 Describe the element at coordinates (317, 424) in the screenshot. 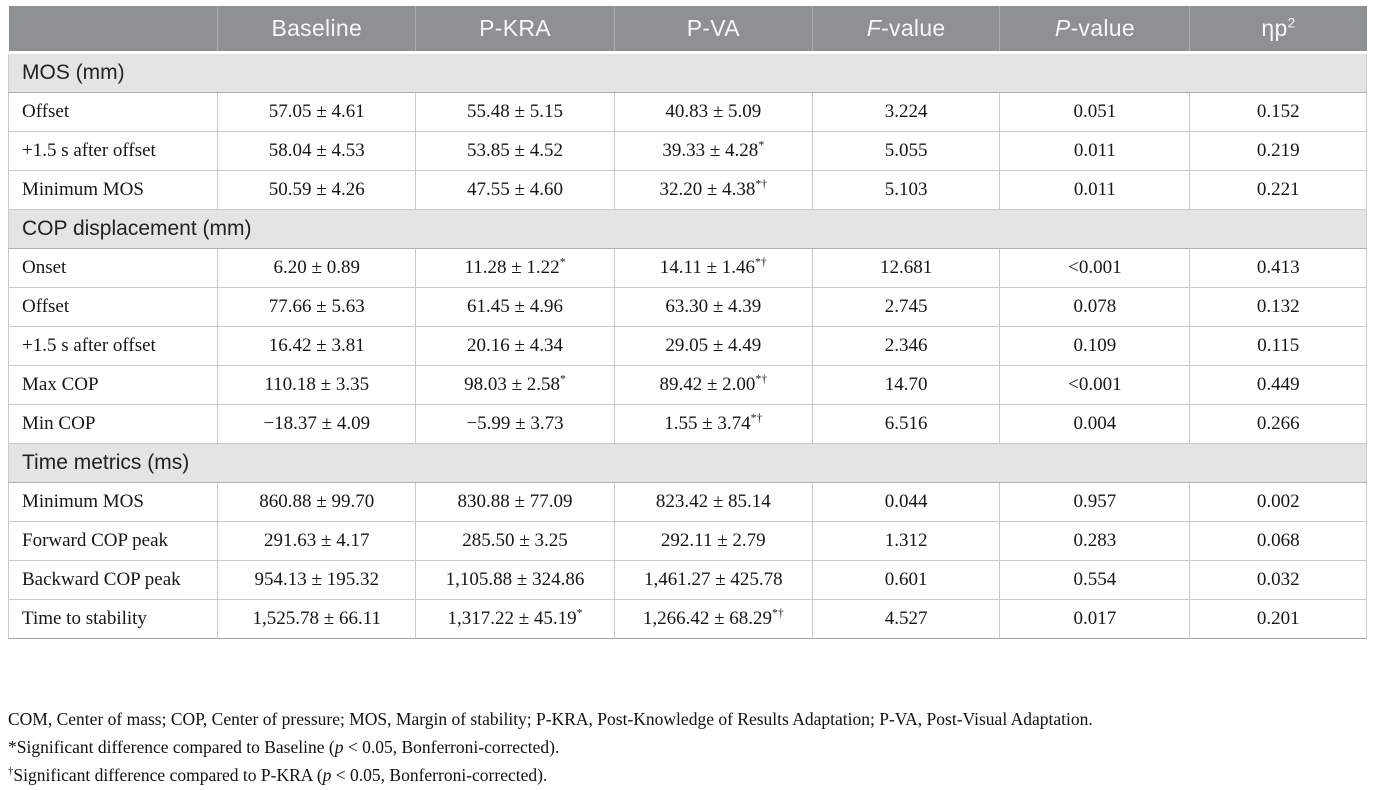

I see `table-cell: −18.37 ± 4.09` at that location.